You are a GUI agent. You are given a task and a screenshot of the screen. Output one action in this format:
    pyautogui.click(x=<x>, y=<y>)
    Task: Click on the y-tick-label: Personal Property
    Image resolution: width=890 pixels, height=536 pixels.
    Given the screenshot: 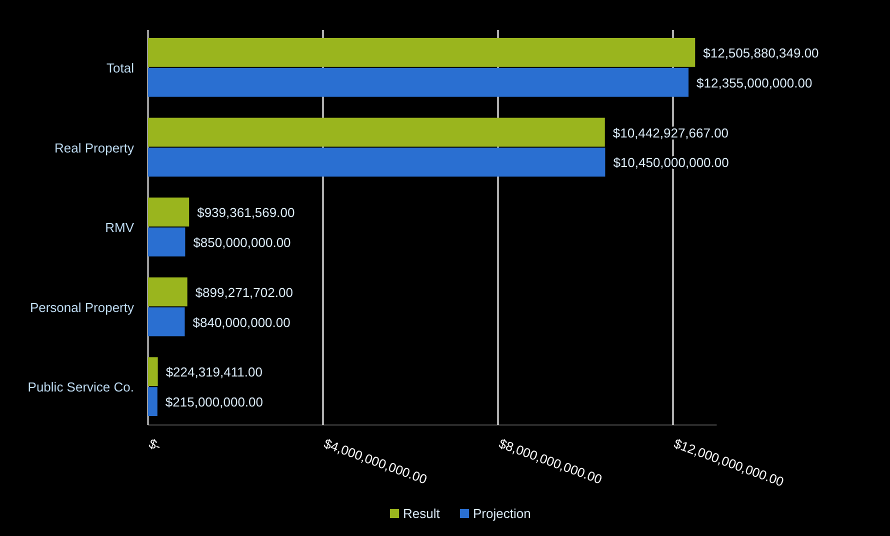 What is the action you would take?
    pyautogui.click(x=82, y=307)
    